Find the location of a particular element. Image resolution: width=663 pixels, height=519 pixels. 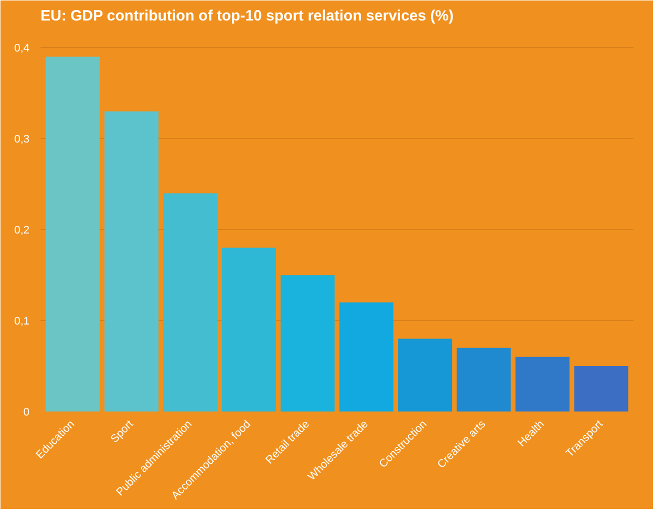

y-tick-label: 0 is located at coordinates (26, 412).